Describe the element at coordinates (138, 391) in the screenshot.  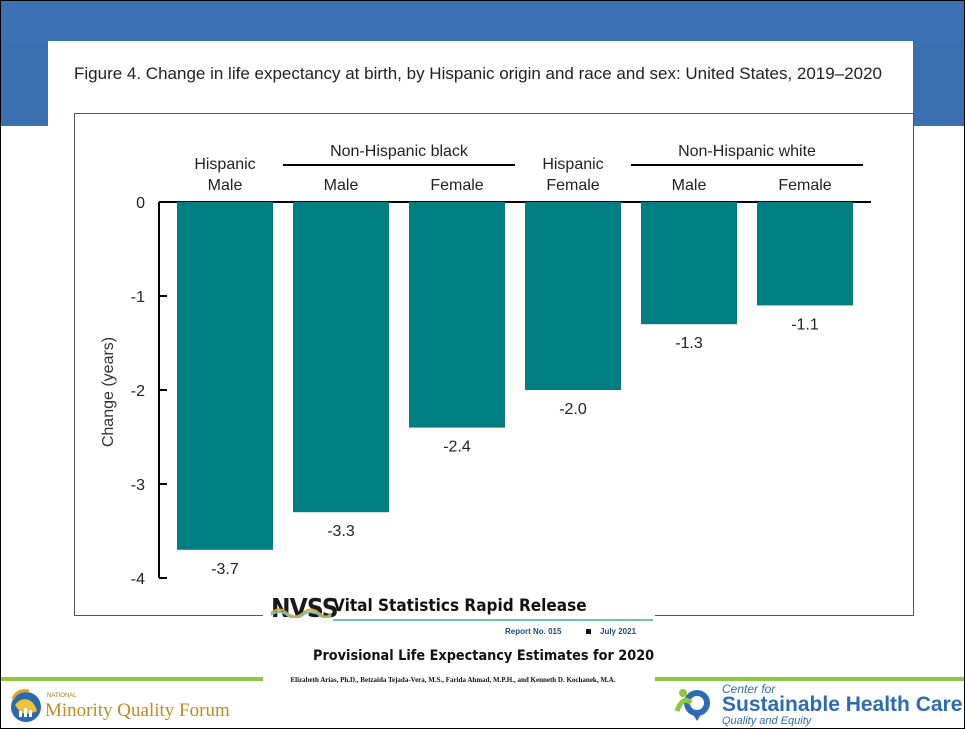
I see `y-tick-label: -2` at that location.